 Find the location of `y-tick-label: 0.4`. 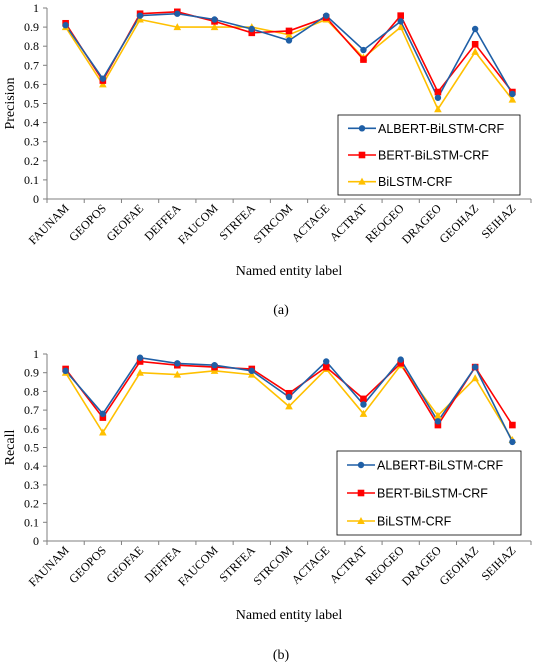

y-tick-label: 0.4 is located at coordinates (31, 466).